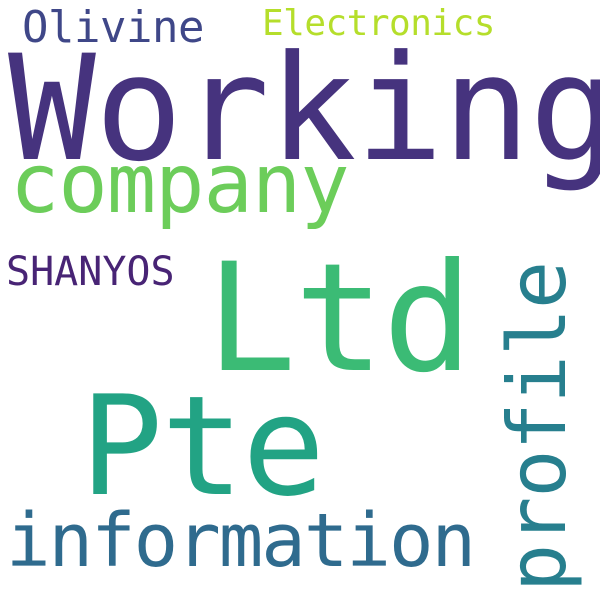 The height and width of the screenshot is (600, 600). What do you see at coordinates (180, 184) in the screenshot?
I see `word-company: company` at bounding box center [180, 184].